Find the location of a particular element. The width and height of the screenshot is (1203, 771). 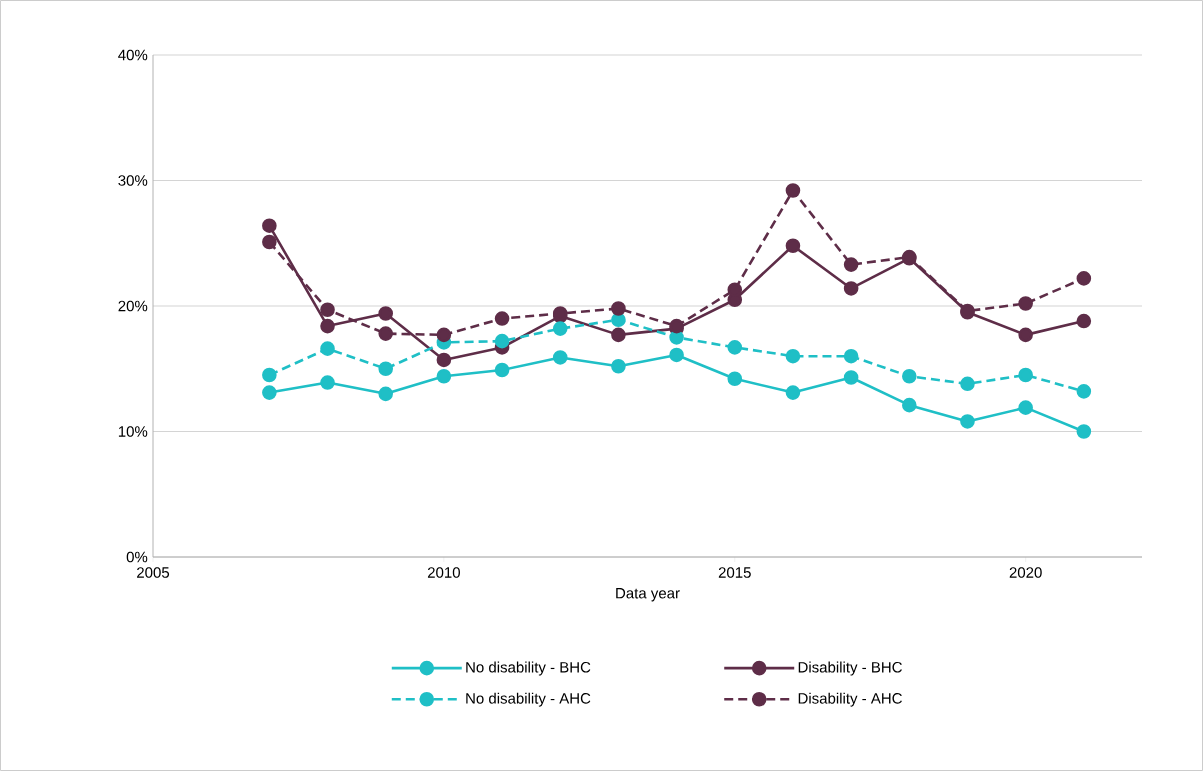

legend-label: Disability - BHC is located at coordinates (850, 668).